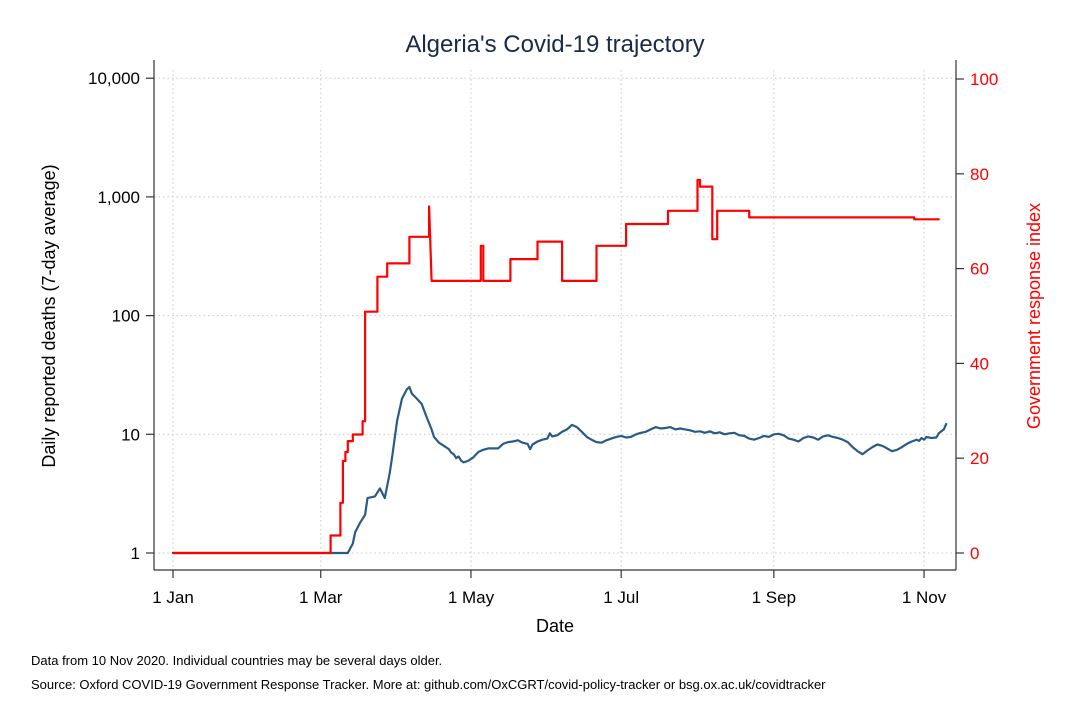 The height and width of the screenshot is (722, 1083). What do you see at coordinates (621, 597) in the screenshot?
I see `x-tick-label: 1 Jul` at bounding box center [621, 597].